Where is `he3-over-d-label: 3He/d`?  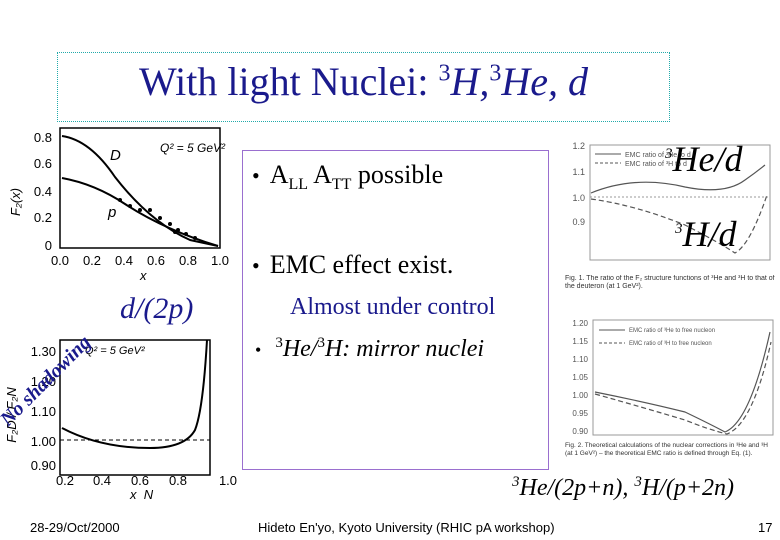
he3-over-d-label: 3He/d is located at coordinates (704, 159).